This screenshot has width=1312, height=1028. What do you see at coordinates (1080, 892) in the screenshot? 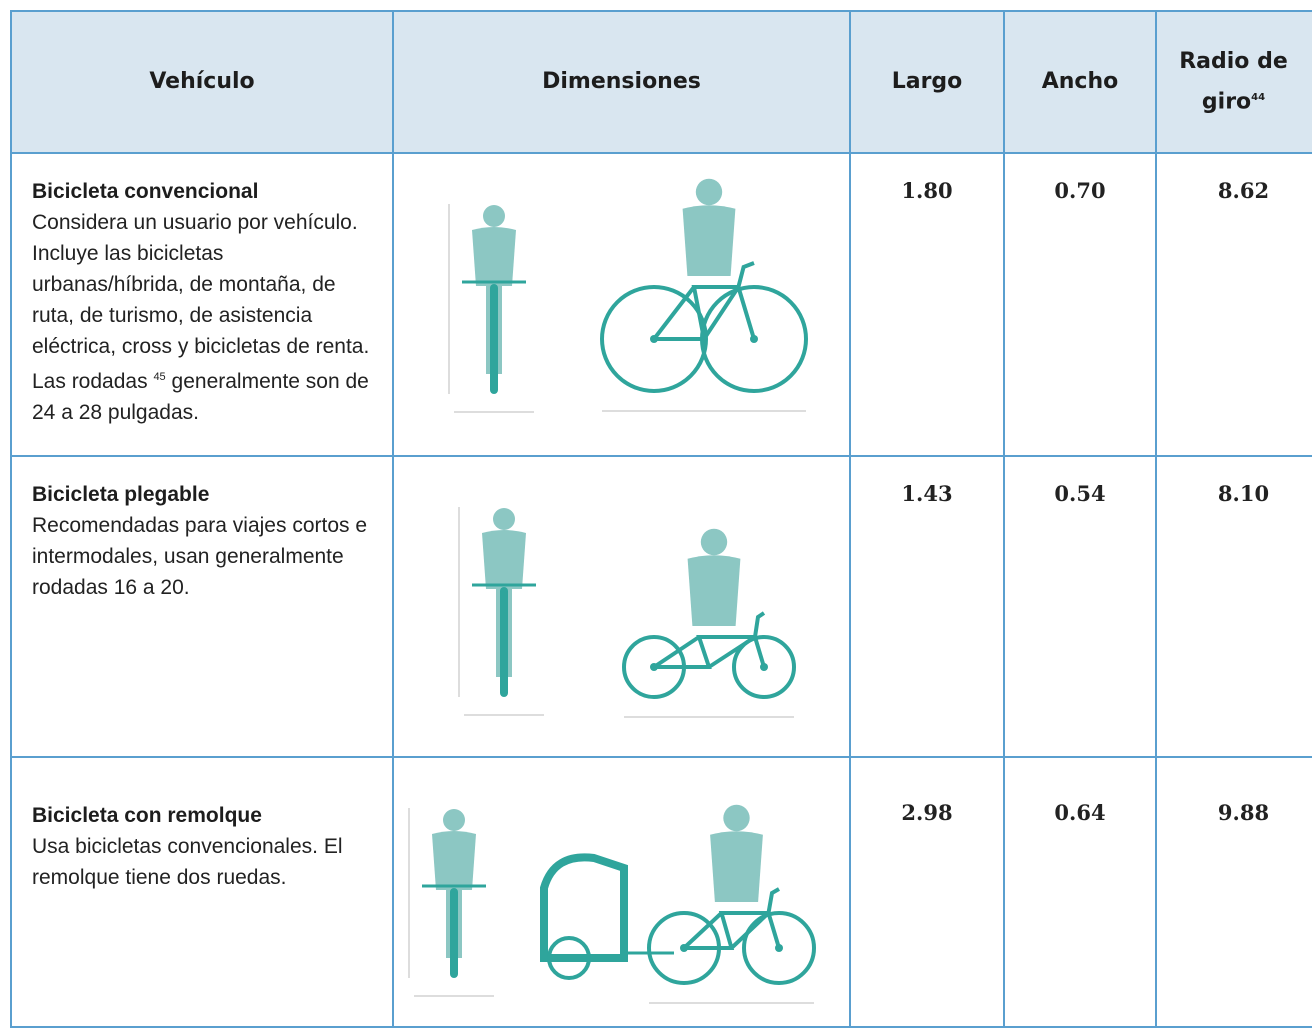
I see `ancho: 0.64` at bounding box center [1080, 892].